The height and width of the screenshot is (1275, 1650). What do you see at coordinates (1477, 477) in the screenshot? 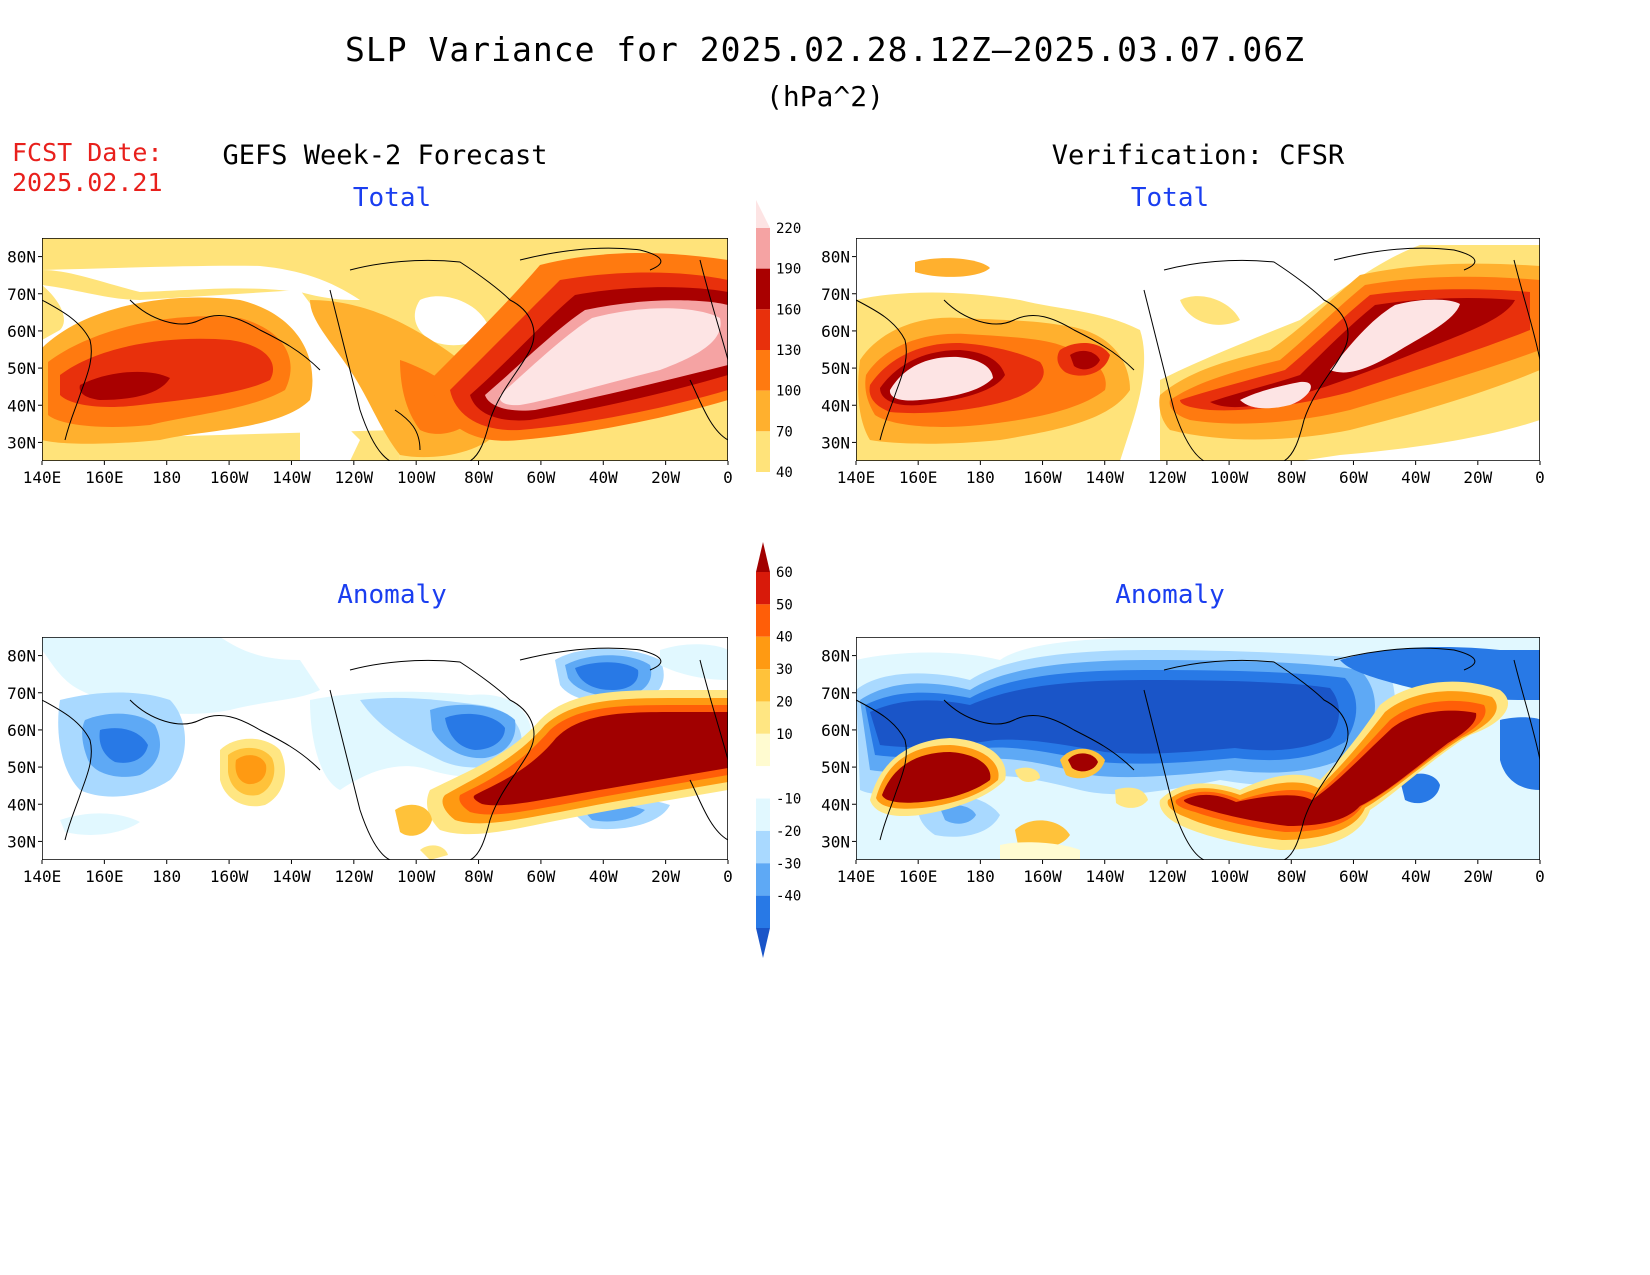
I see `verification-total-lon-label: 20W` at bounding box center [1477, 477].